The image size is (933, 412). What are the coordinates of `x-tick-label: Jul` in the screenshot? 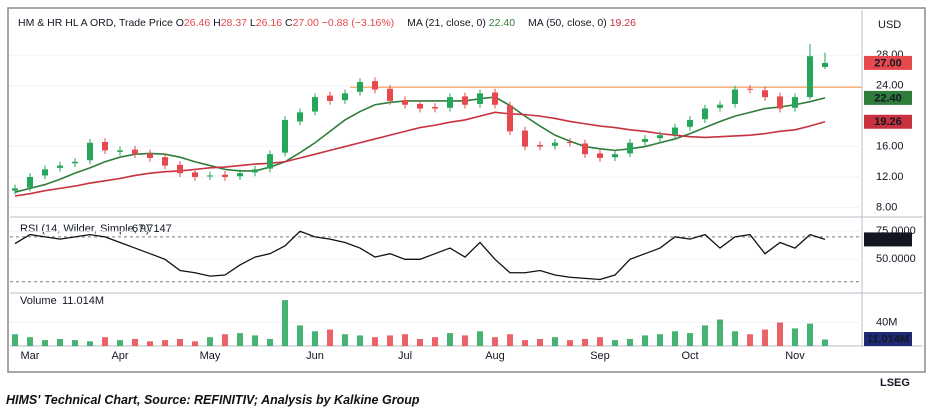 It's located at (405, 356).